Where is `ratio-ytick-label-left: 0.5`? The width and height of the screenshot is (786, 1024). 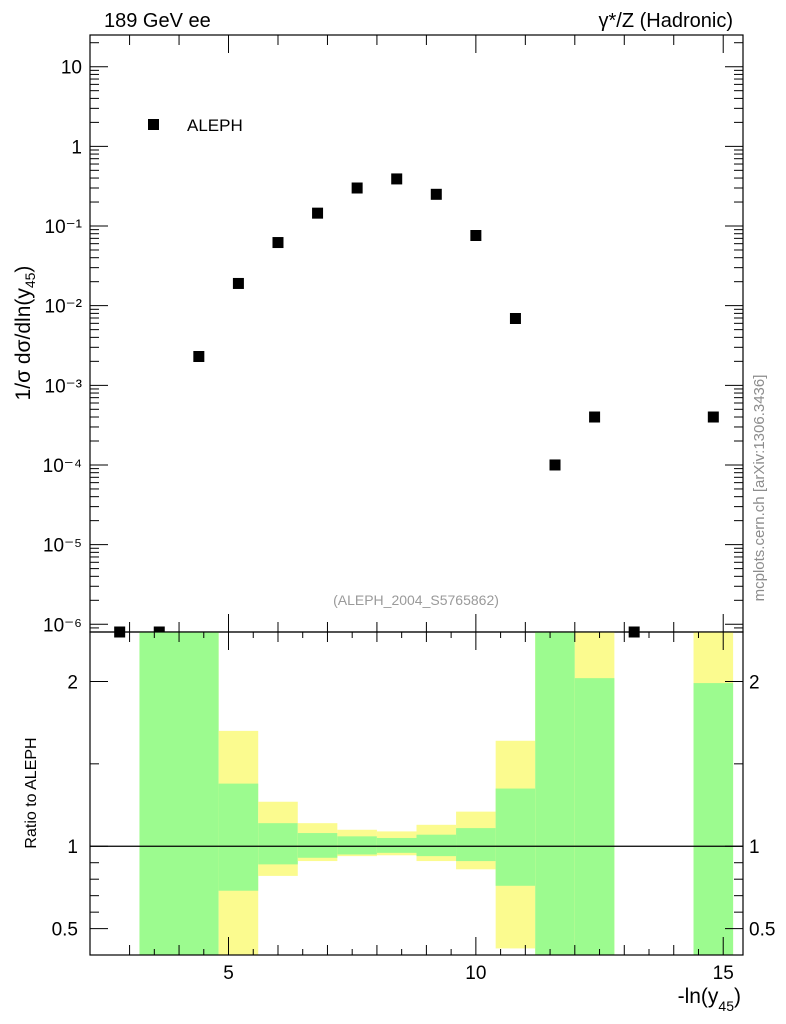
ratio-ytick-label-left: 0.5 is located at coordinates (65, 930).